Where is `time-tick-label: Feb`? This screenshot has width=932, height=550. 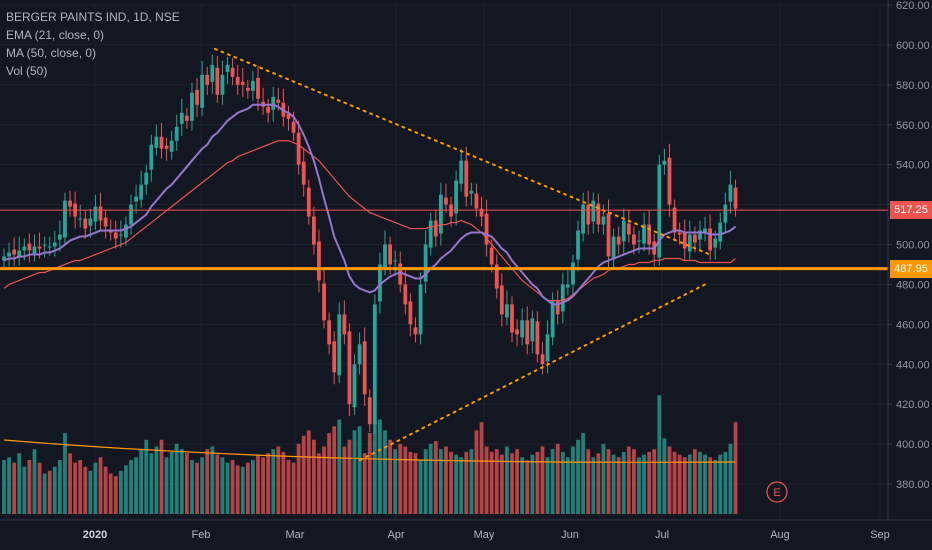
time-tick-label: Feb is located at coordinates (201, 535).